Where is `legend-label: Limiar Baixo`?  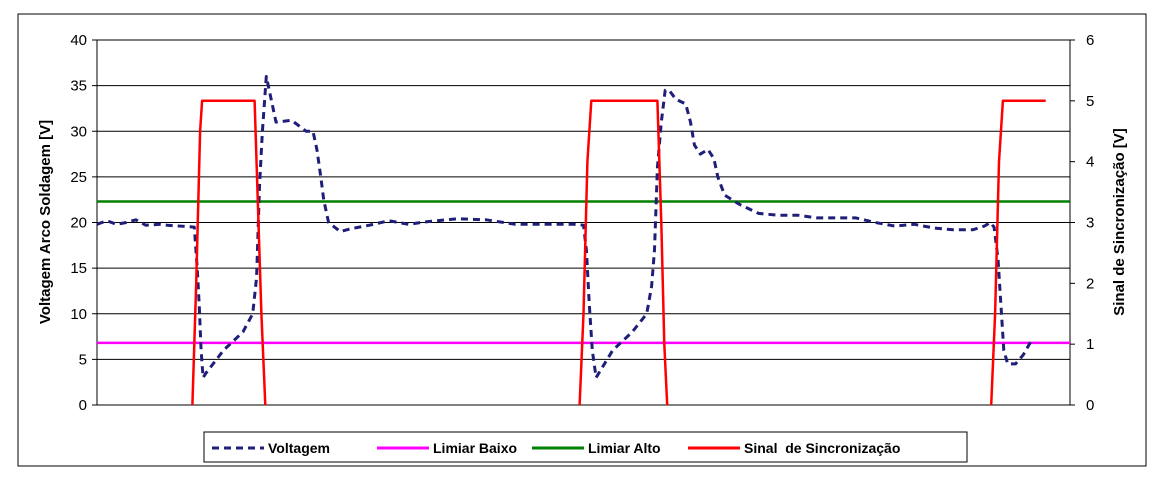 legend-label: Limiar Baixo is located at coordinates (475, 448).